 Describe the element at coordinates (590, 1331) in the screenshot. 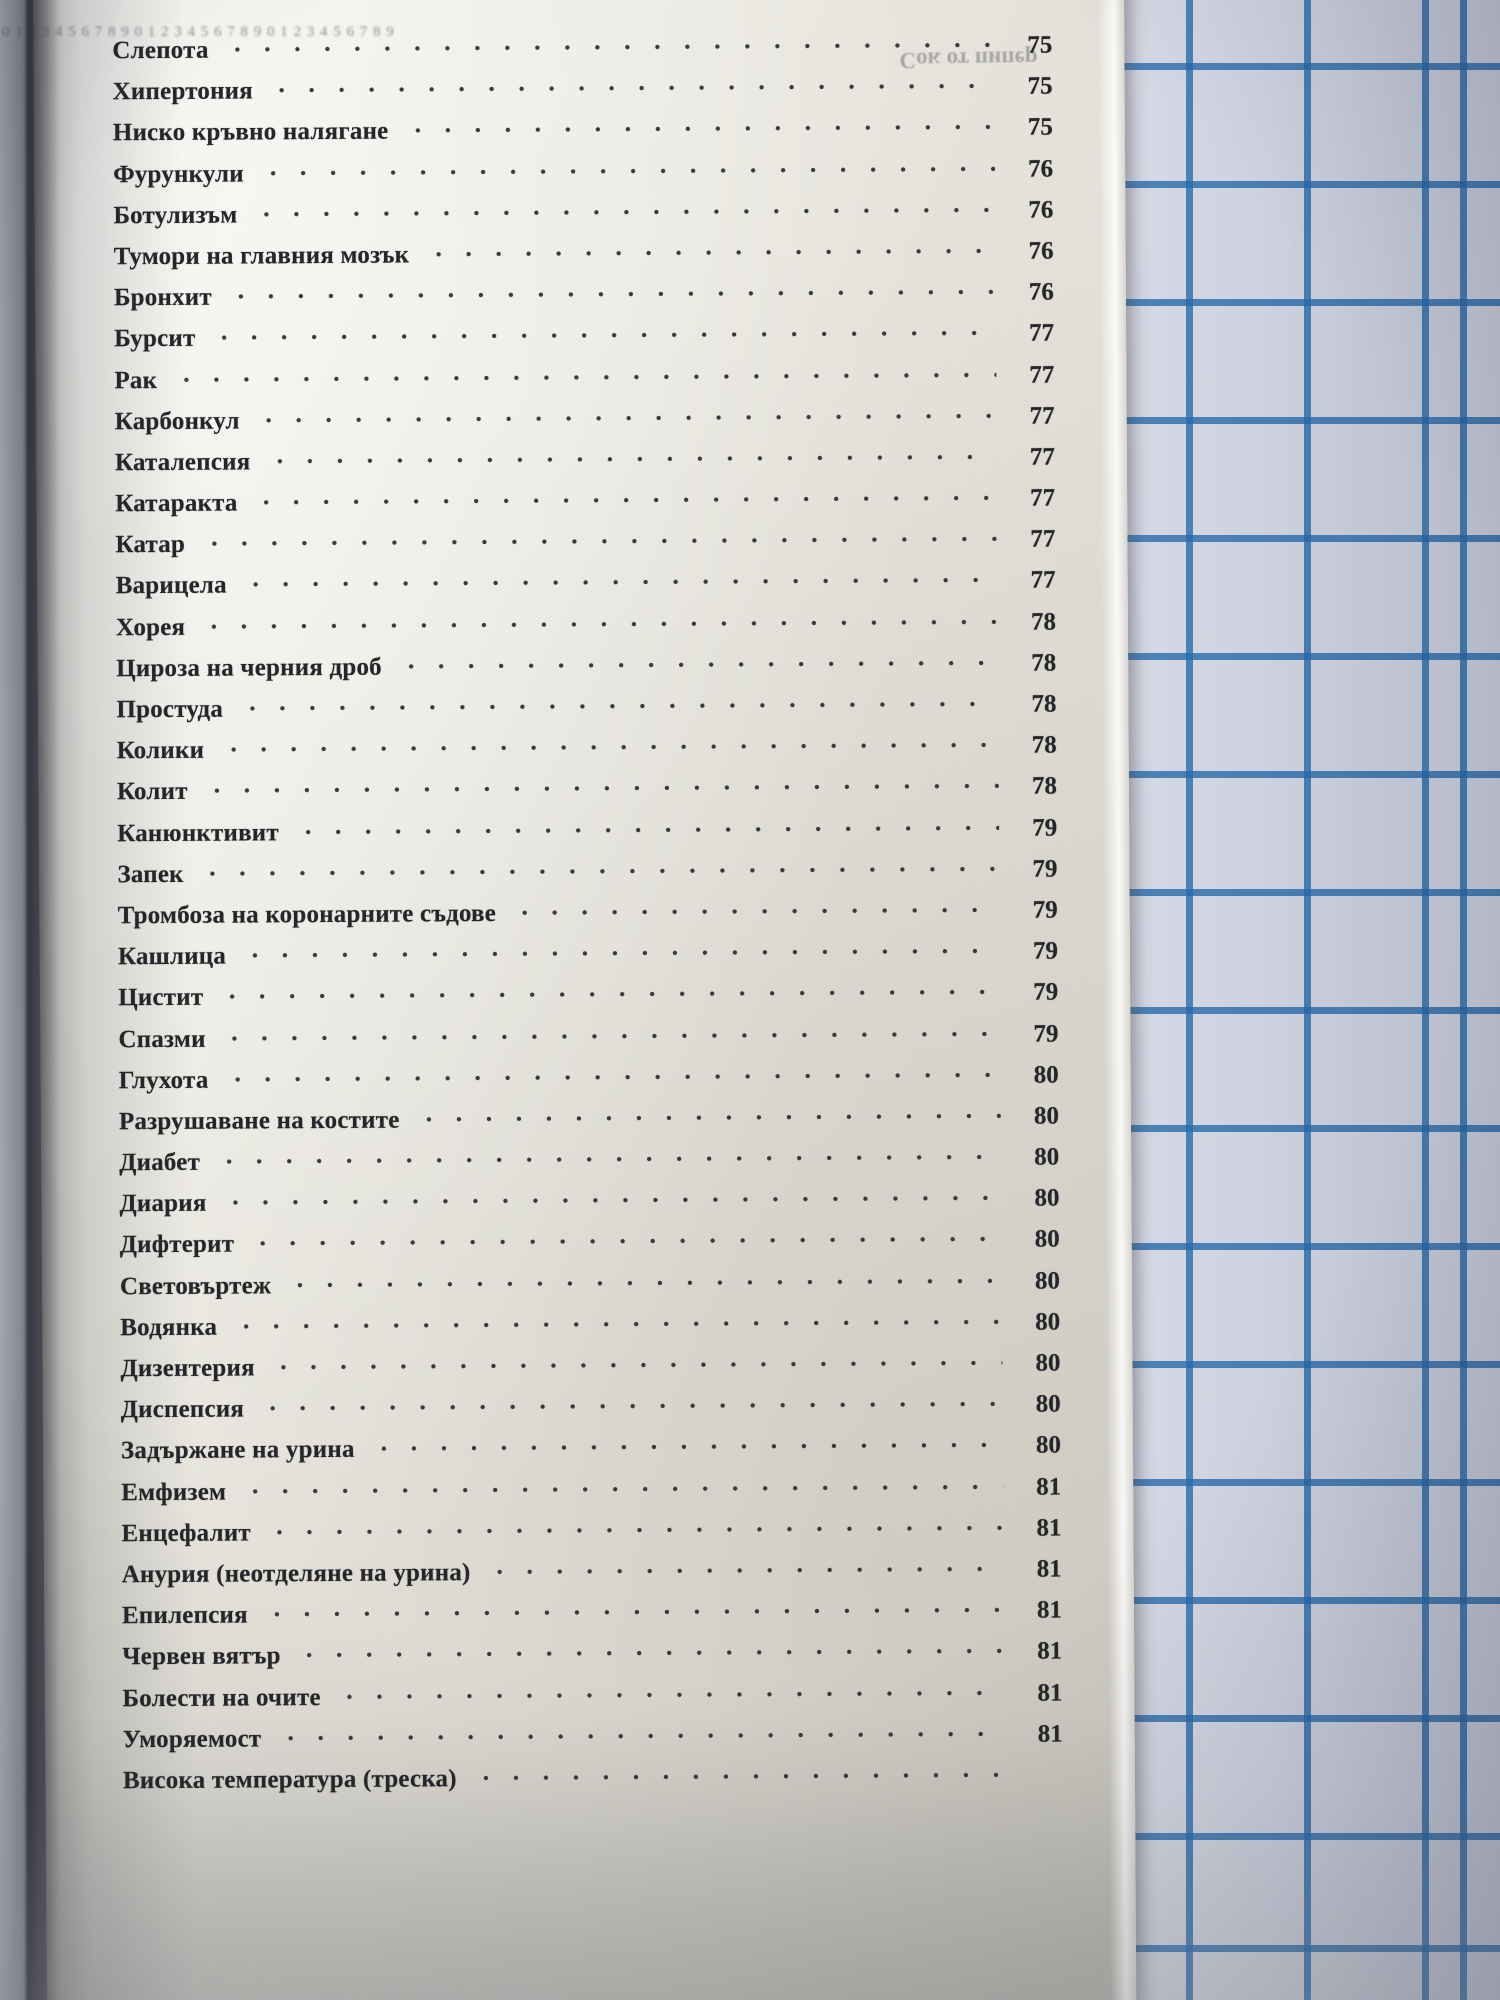

I see `toc-entry: Водянка 80` at that location.